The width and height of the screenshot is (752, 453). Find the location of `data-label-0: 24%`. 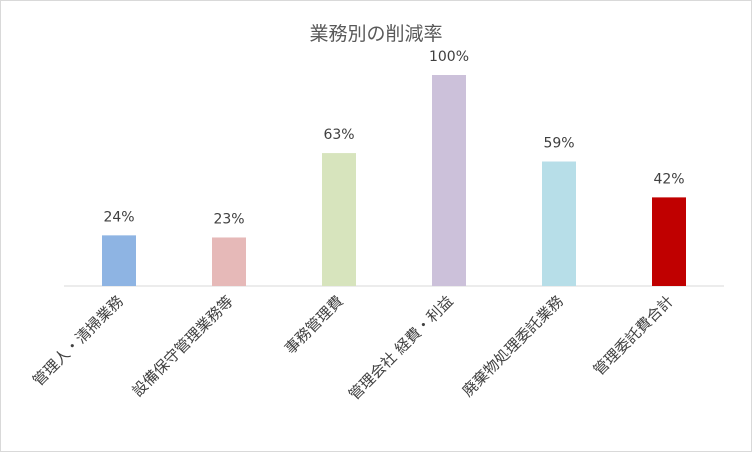

data-label-0: 24% is located at coordinates (118, 217).